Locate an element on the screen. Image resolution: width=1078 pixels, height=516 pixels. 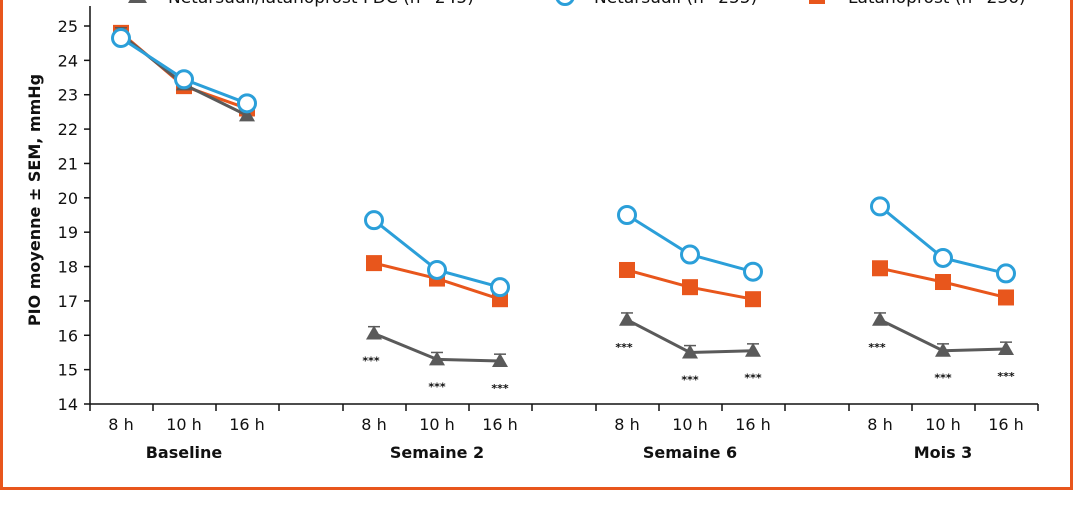
legend-label-netarsudil-latanoprost: Netarsudil/latanoprost FDC (n=245) is located at coordinates (321, 4).